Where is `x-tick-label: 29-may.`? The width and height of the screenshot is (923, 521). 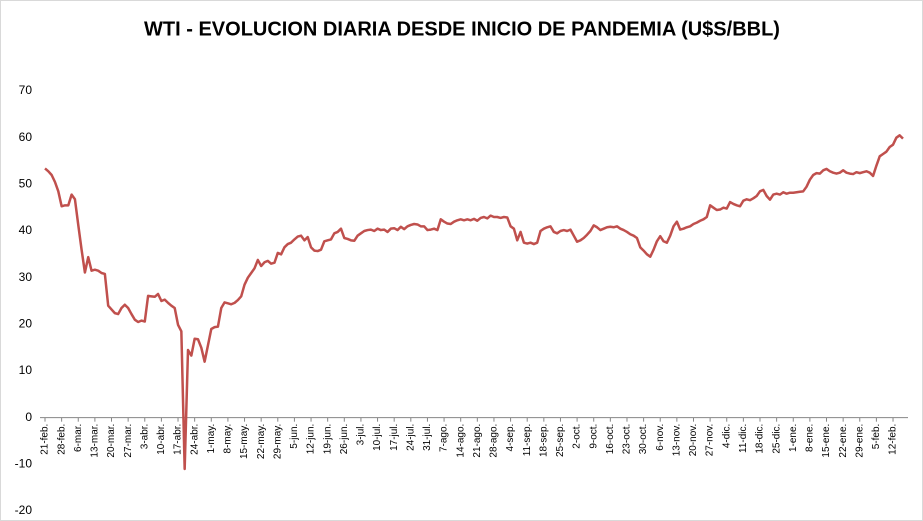
x-tick-label: 29-may. is located at coordinates (277, 441).